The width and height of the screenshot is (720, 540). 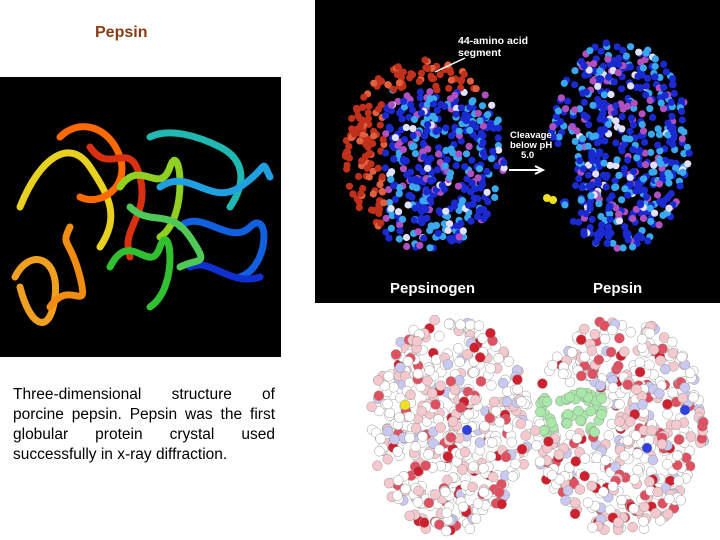 What do you see at coordinates (142, 224) in the screenshot?
I see `ribbons` at bounding box center [142, 224].